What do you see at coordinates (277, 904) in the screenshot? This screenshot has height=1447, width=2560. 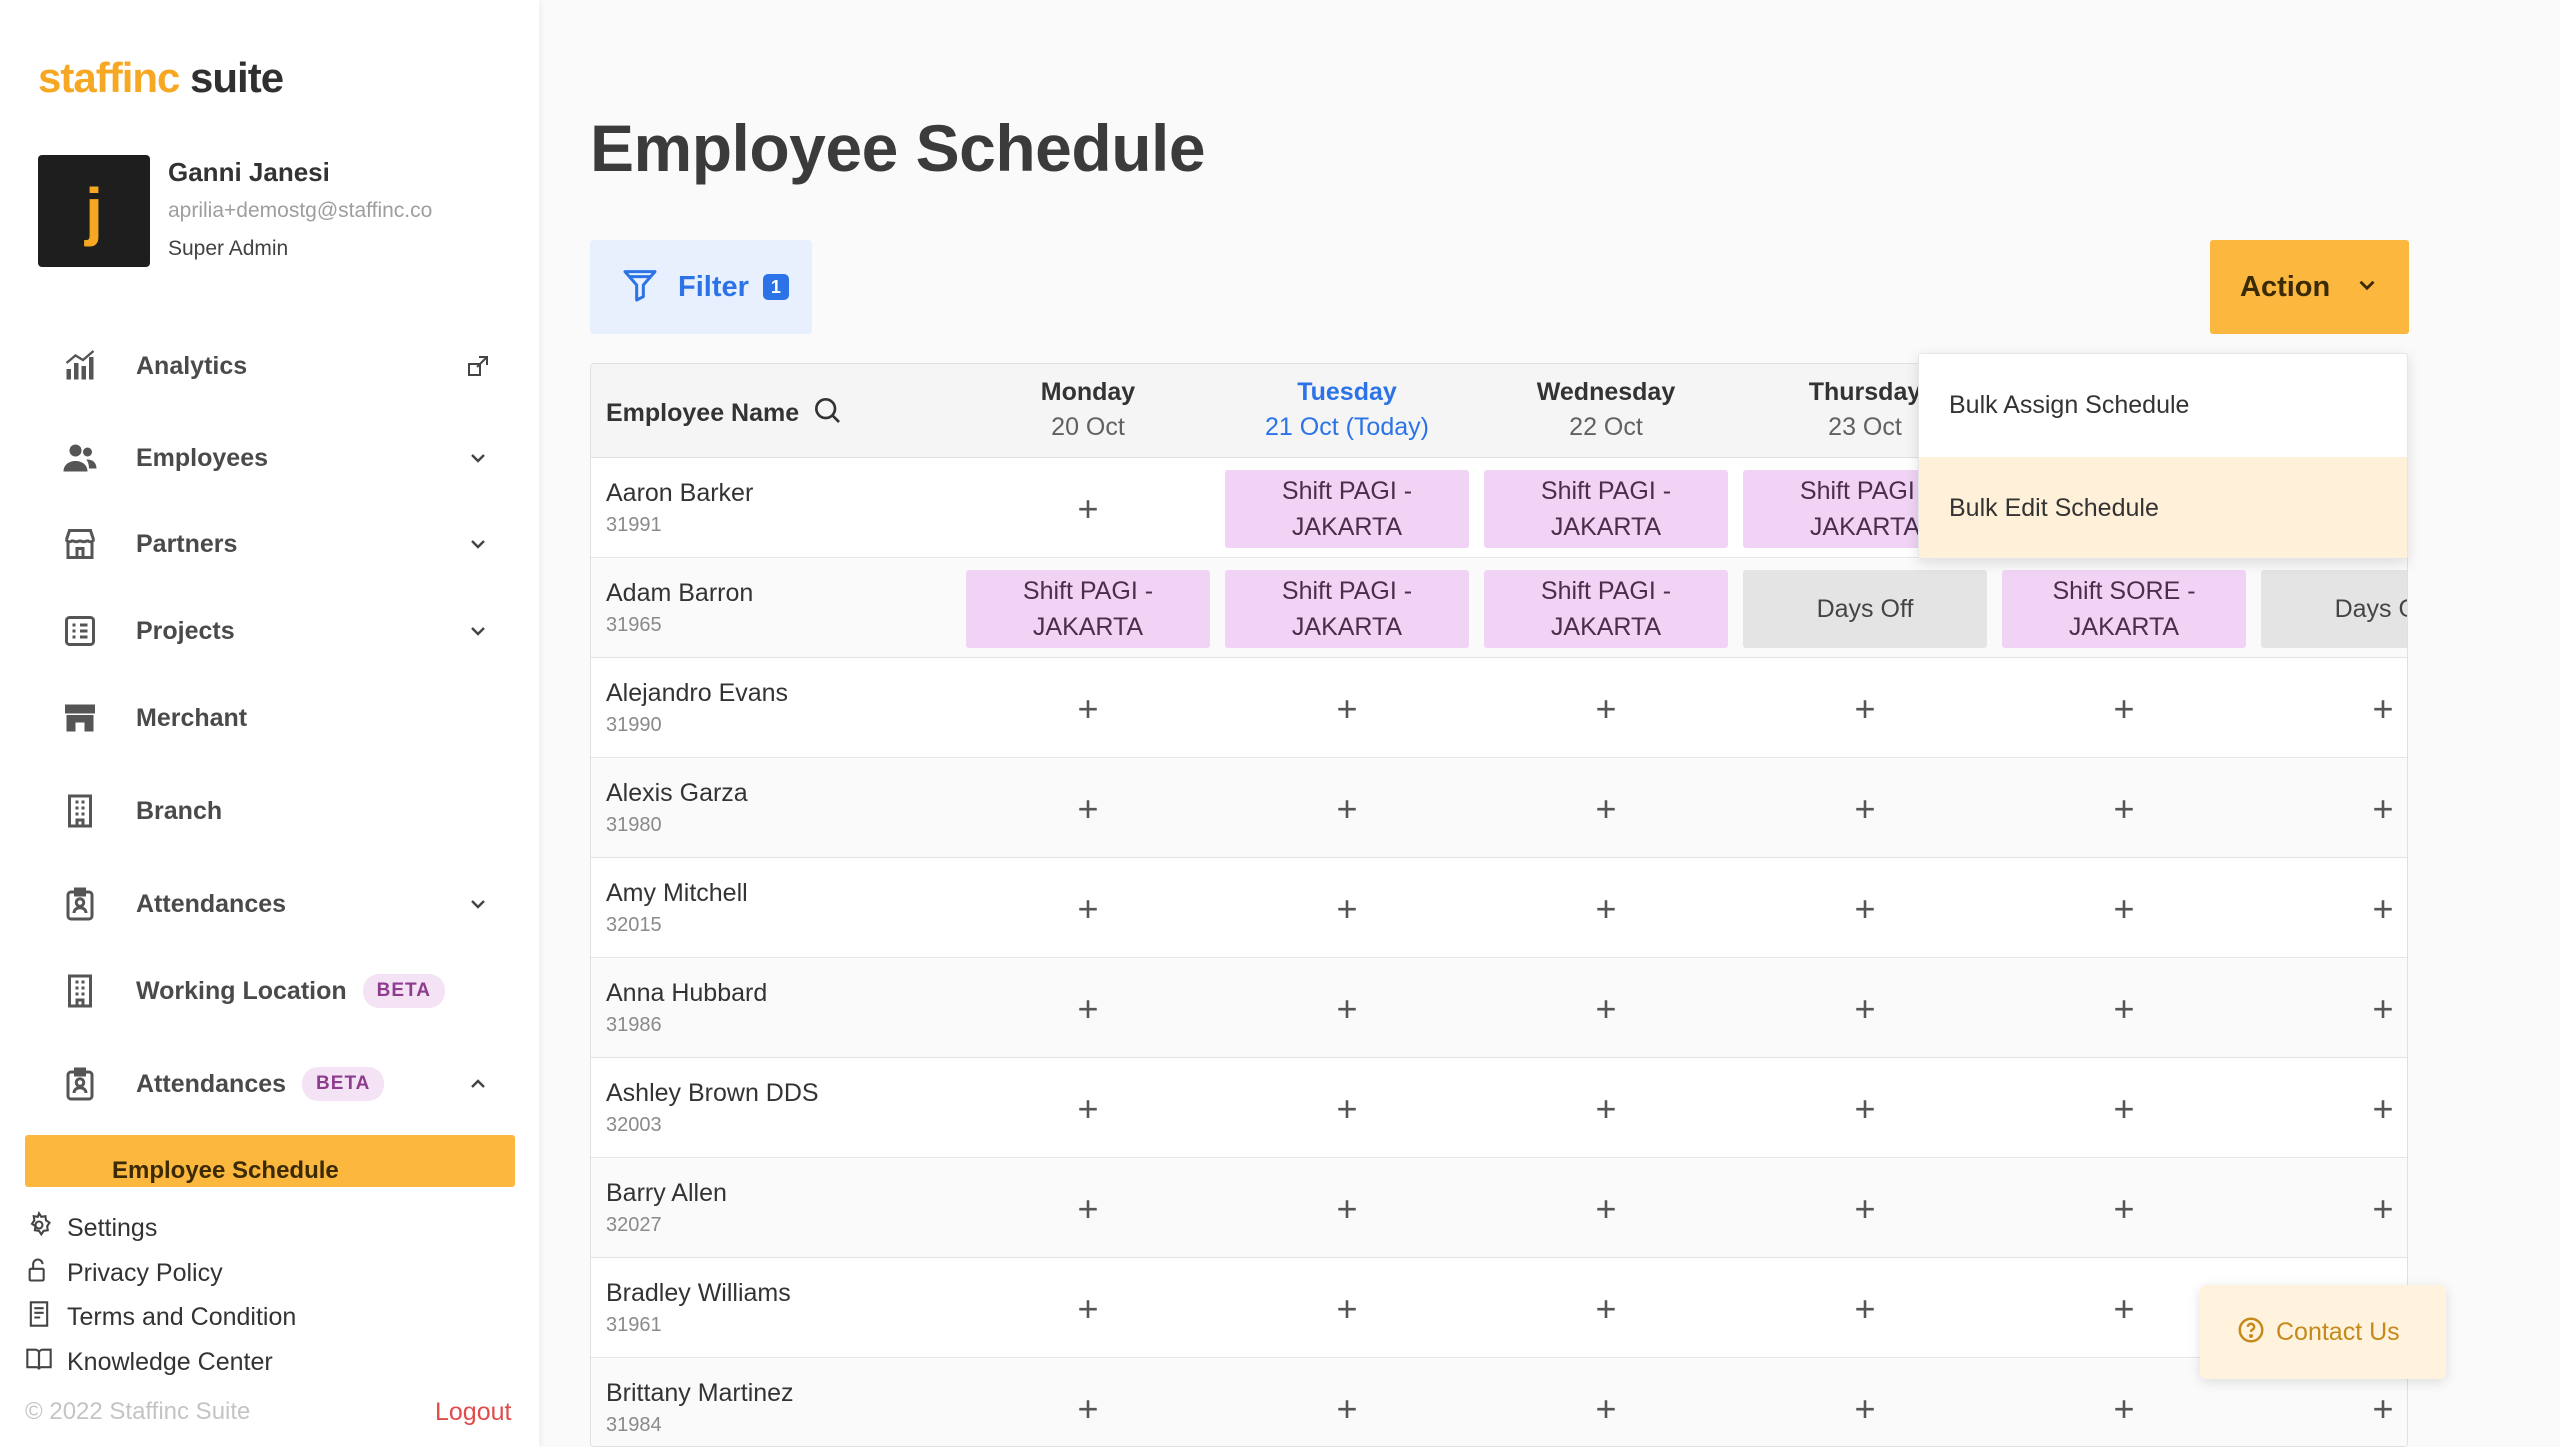 I see `sidebar-item-attendances: Attendances` at bounding box center [277, 904].